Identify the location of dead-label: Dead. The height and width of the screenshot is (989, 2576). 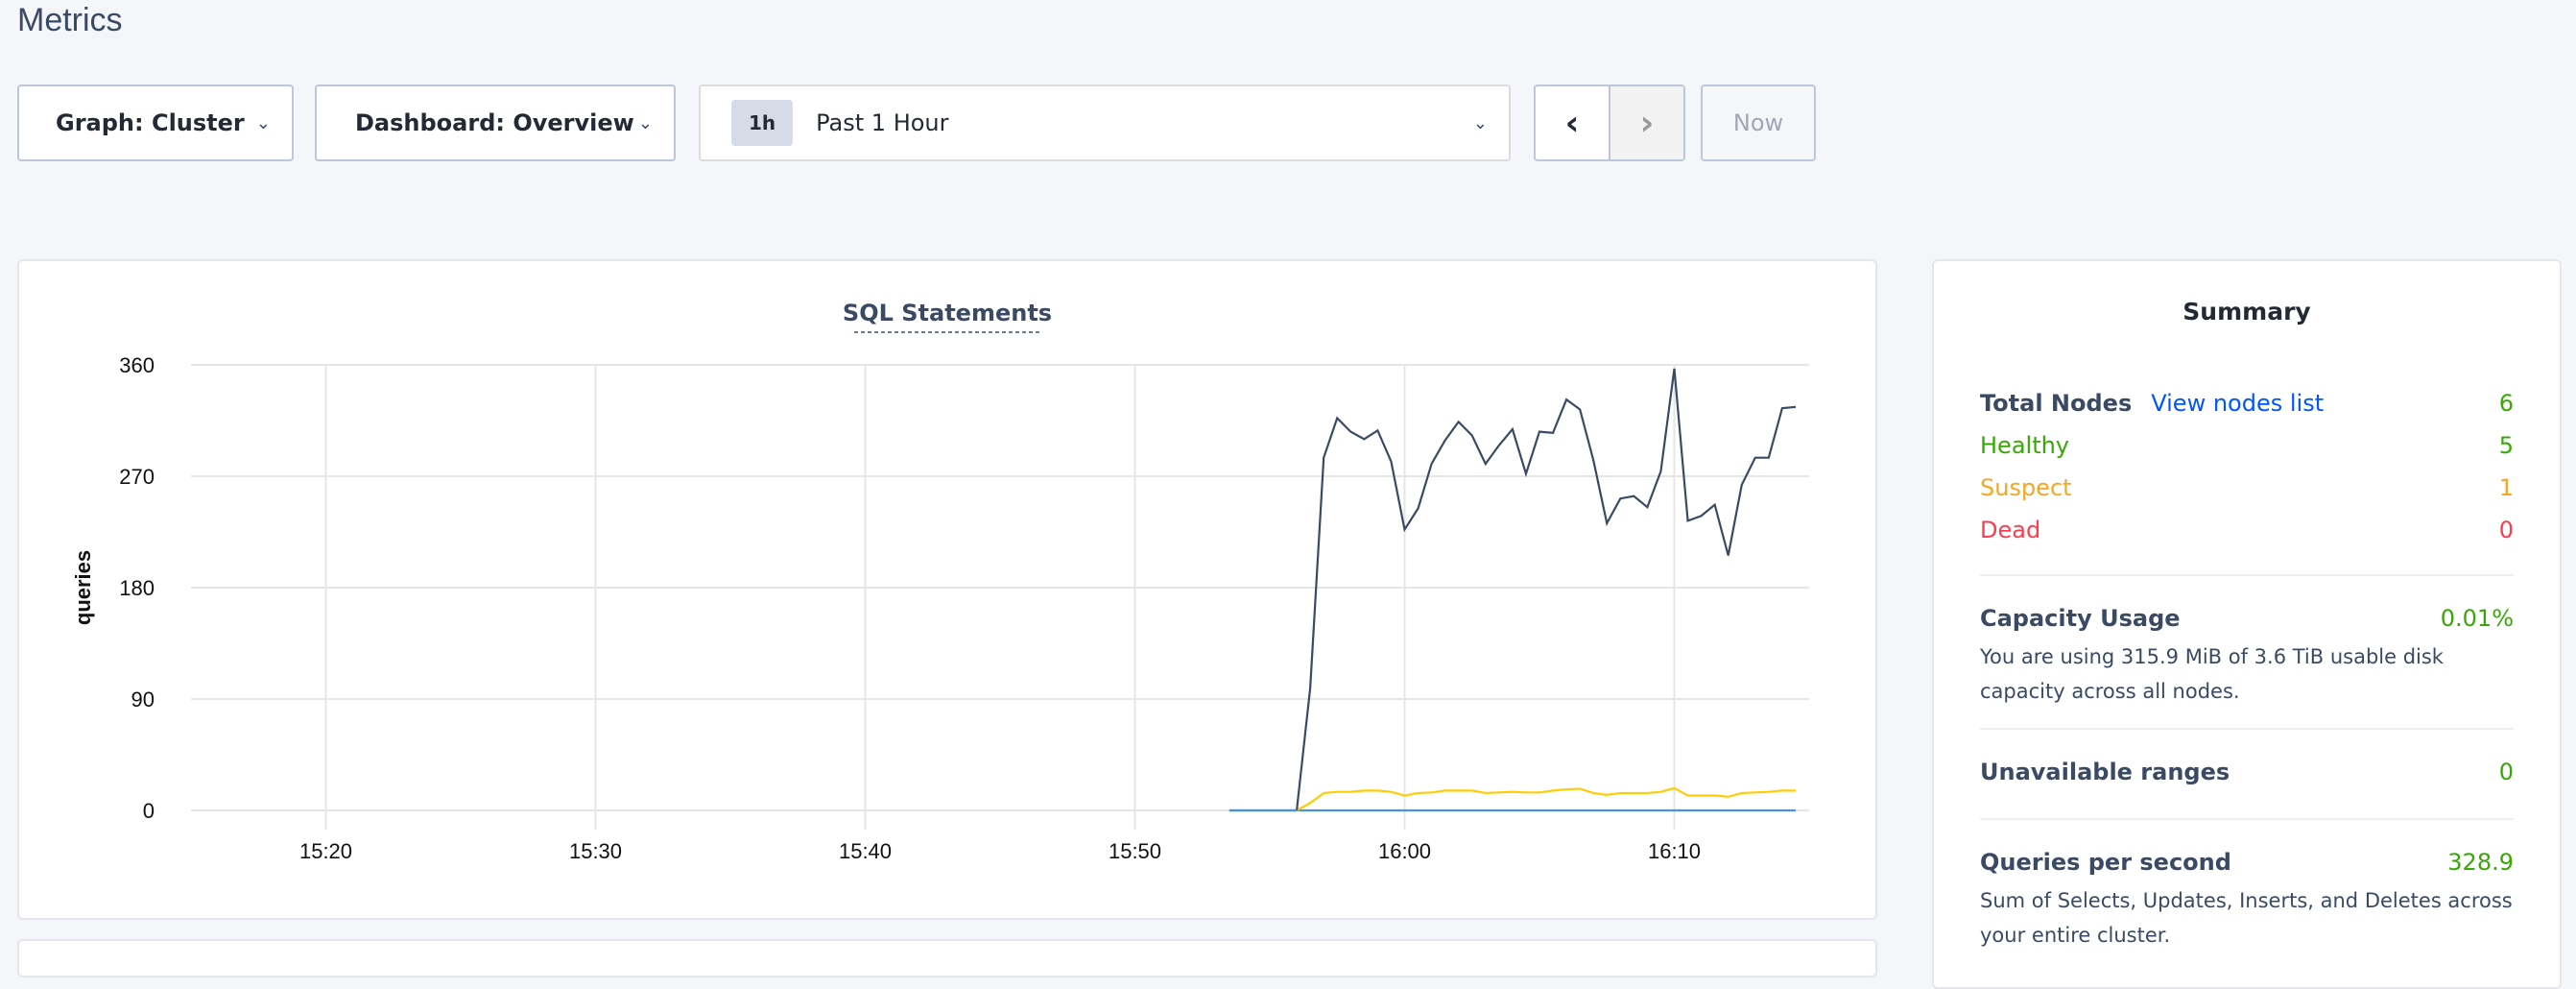
(2011, 530).